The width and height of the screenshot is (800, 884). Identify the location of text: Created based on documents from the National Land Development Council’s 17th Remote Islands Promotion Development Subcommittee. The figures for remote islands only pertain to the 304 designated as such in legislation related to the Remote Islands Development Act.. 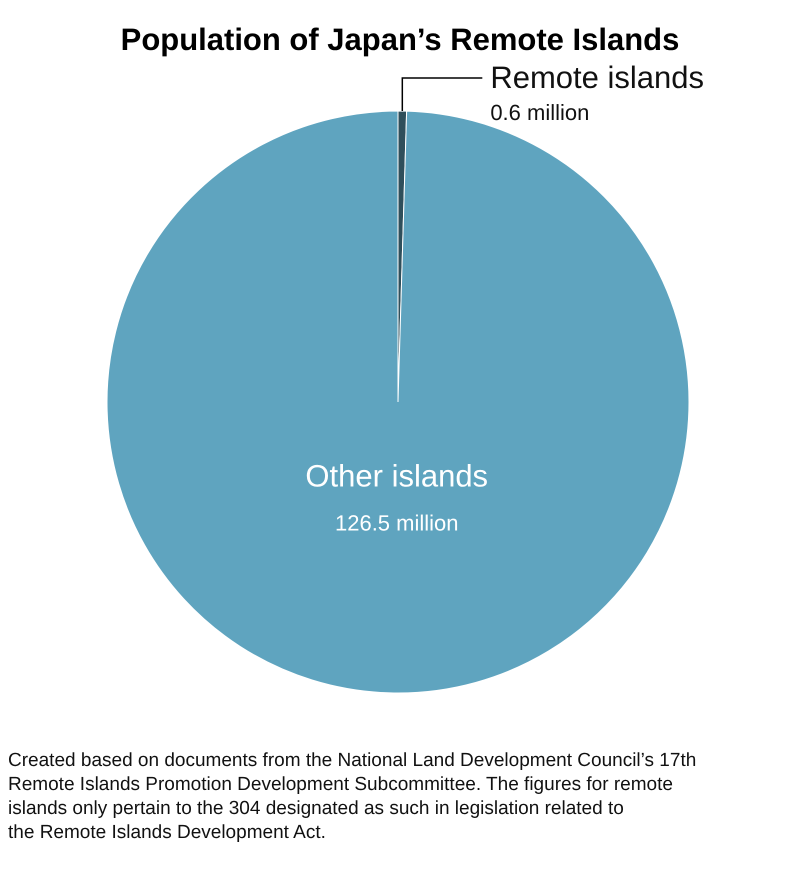
(352, 796).